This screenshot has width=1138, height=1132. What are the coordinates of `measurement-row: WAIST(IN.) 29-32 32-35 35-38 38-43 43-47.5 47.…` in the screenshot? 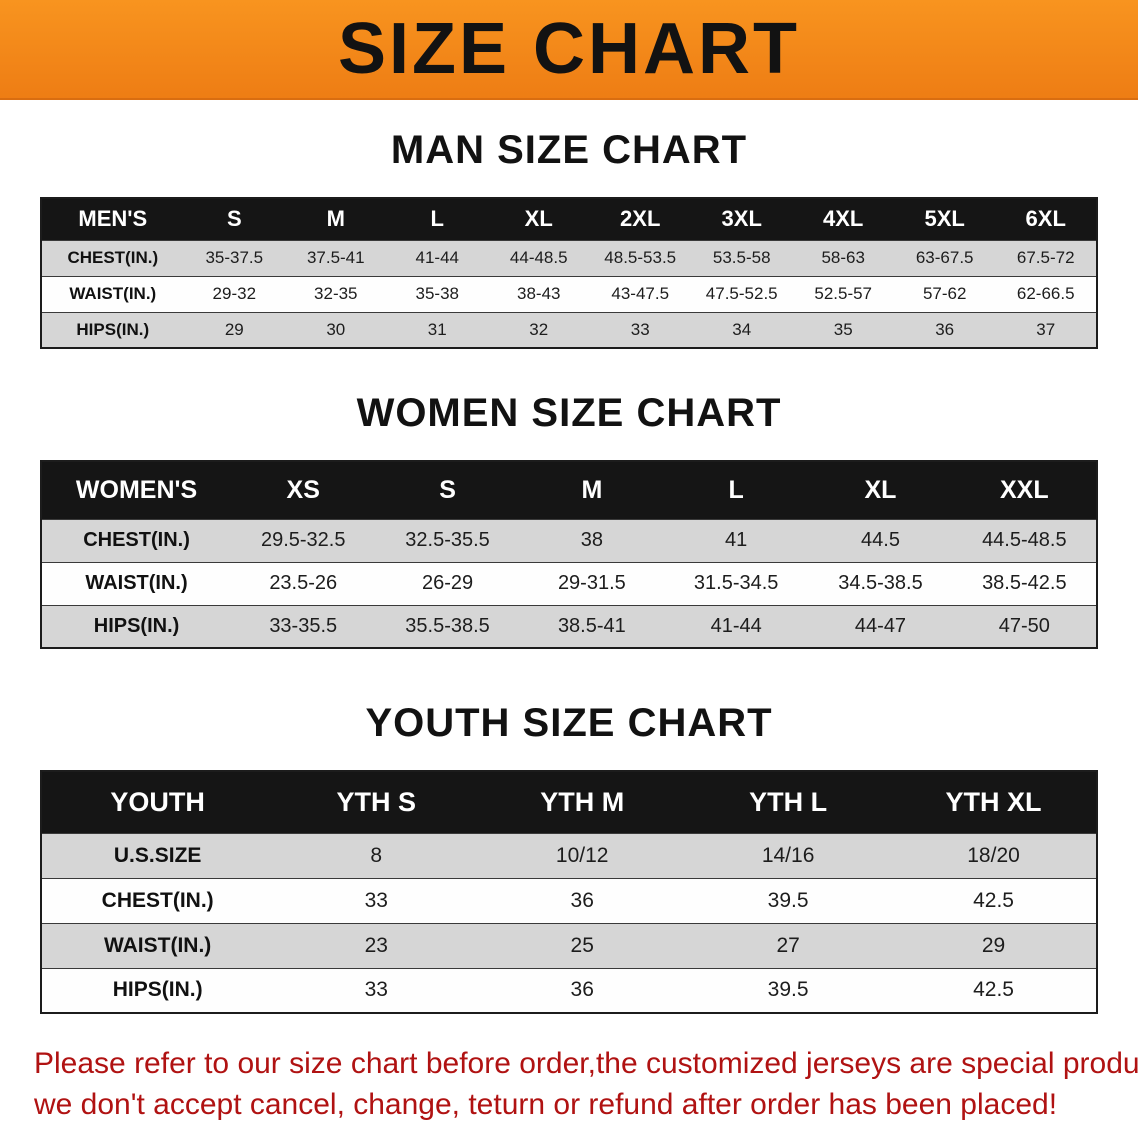 It's located at (569, 293).